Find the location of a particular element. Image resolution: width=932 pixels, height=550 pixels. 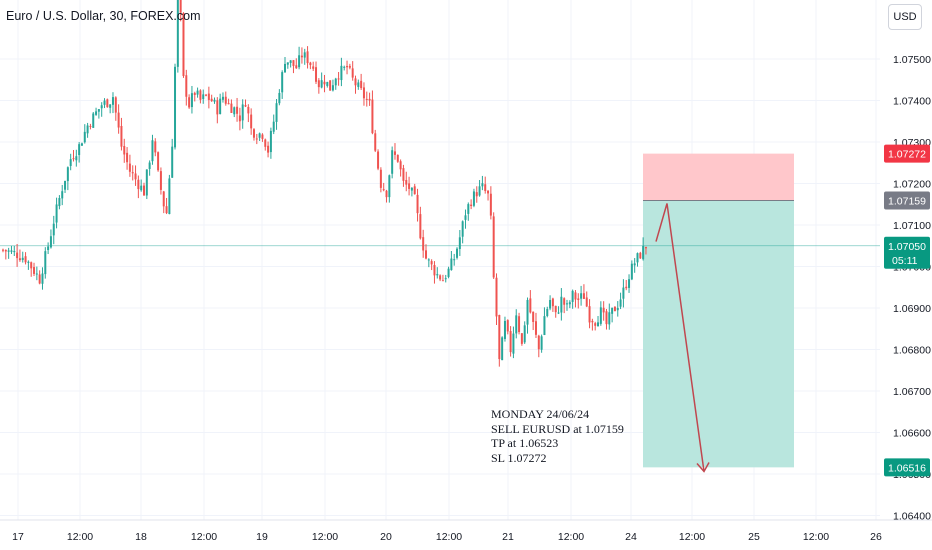

price-tick-label: 1.07500 is located at coordinates (912, 60).